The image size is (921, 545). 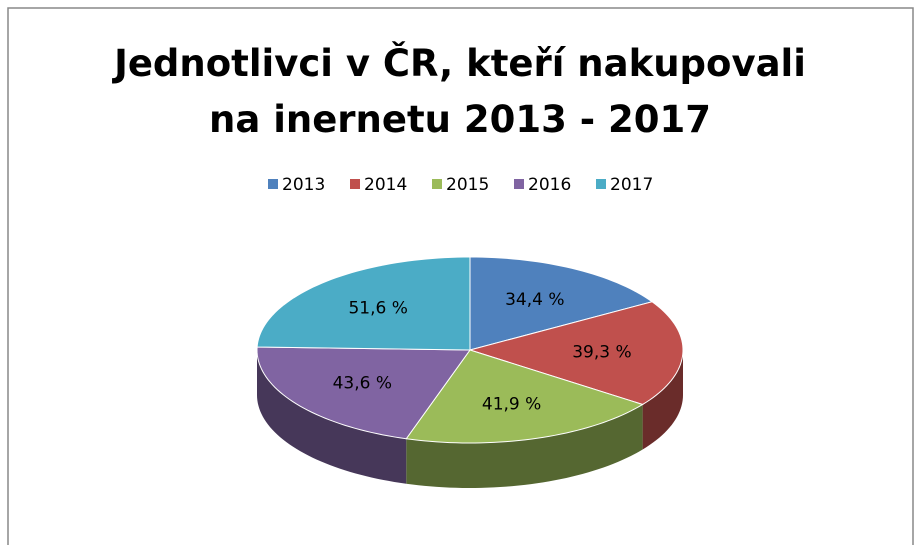 I want to click on legend-label: 2015, so click(x=467, y=185).